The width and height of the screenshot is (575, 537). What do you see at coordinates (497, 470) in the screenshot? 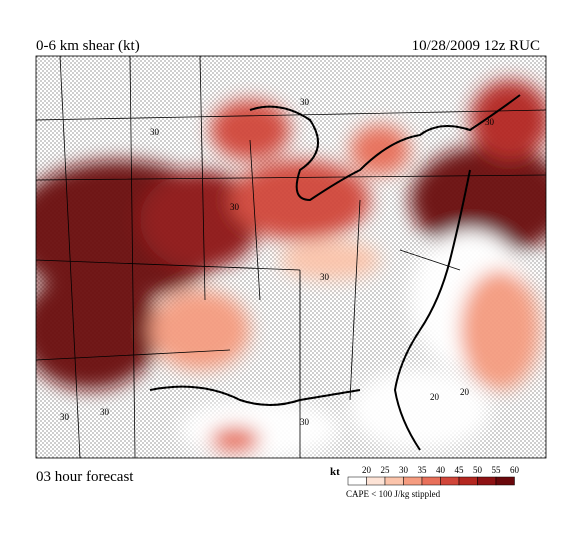
I see `legend-level: 55` at bounding box center [497, 470].